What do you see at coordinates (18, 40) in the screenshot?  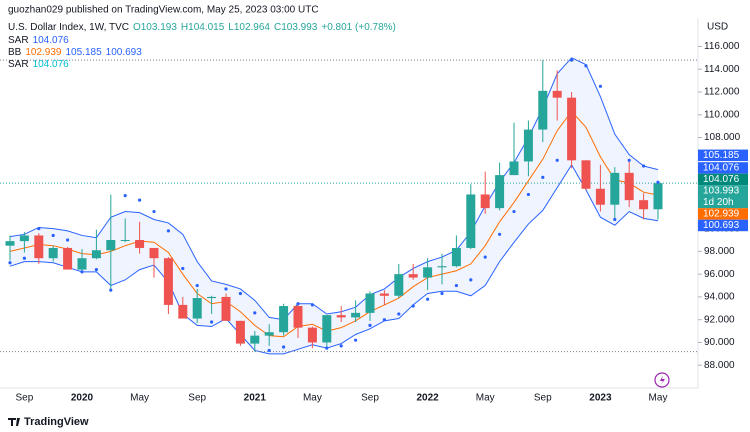 I see `legend-name: SAR` at bounding box center [18, 40].